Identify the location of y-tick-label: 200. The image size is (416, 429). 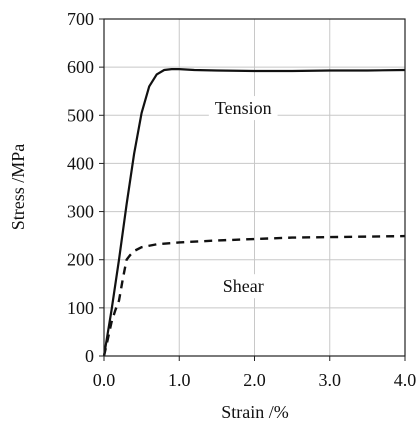
(80, 260).